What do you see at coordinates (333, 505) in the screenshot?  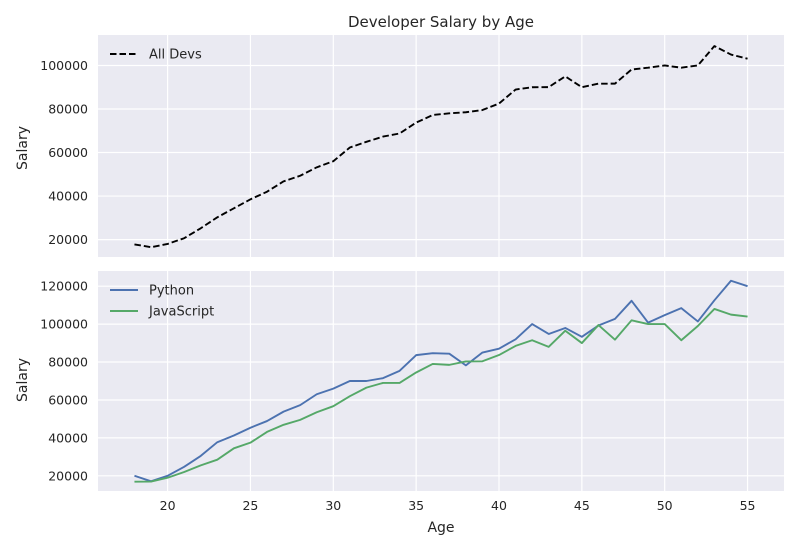 I see `x-tick-label: 30` at bounding box center [333, 505].